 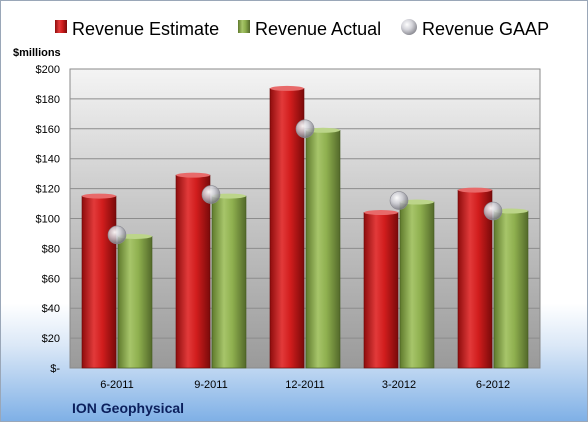 What do you see at coordinates (51, 279) in the screenshot?
I see `y-tick-label: $60` at bounding box center [51, 279].